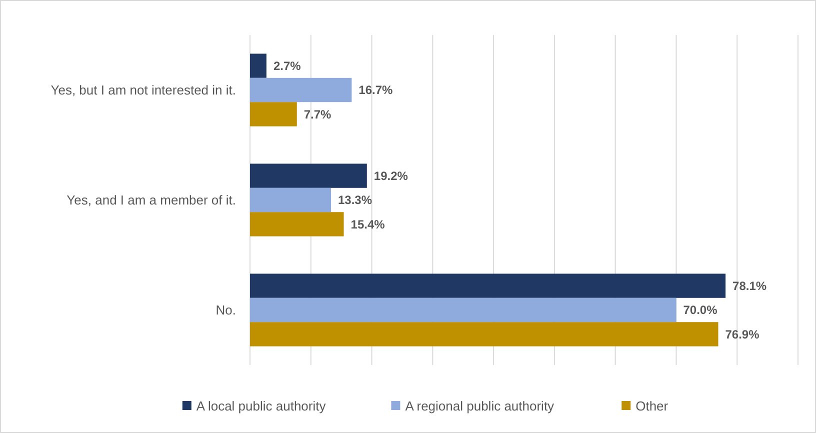  I want to click on legend-label: Other, so click(652, 406).